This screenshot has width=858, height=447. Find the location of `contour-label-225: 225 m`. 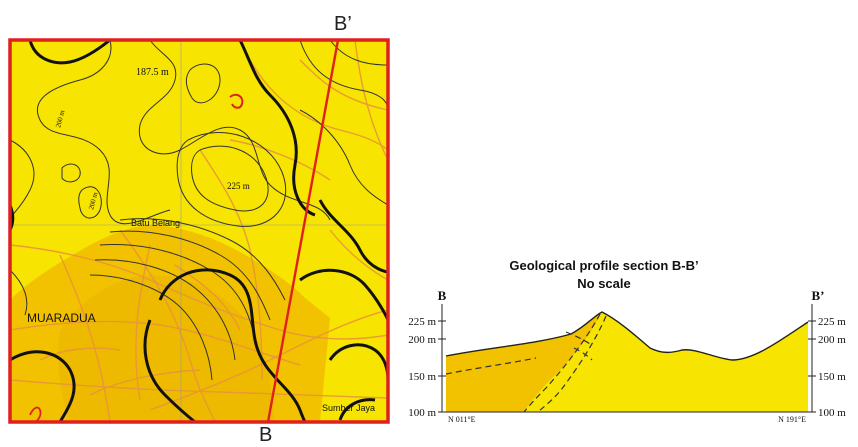

contour-label-225: 225 m is located at coordinates (238, 186).